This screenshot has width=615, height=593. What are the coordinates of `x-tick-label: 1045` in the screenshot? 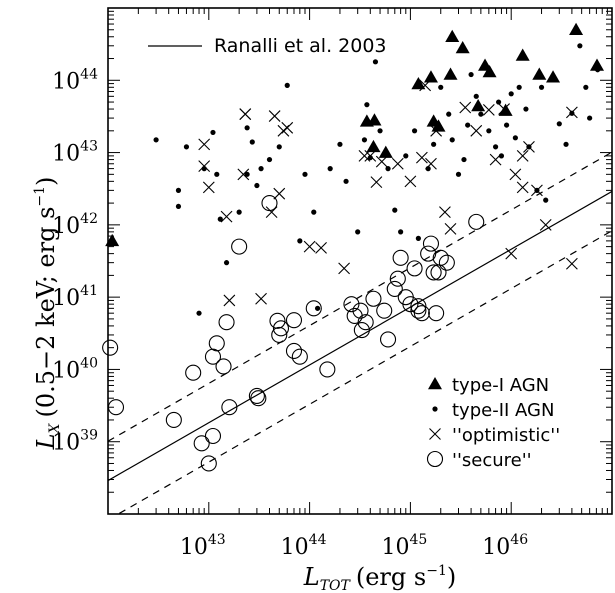 It's located at (404, 546).